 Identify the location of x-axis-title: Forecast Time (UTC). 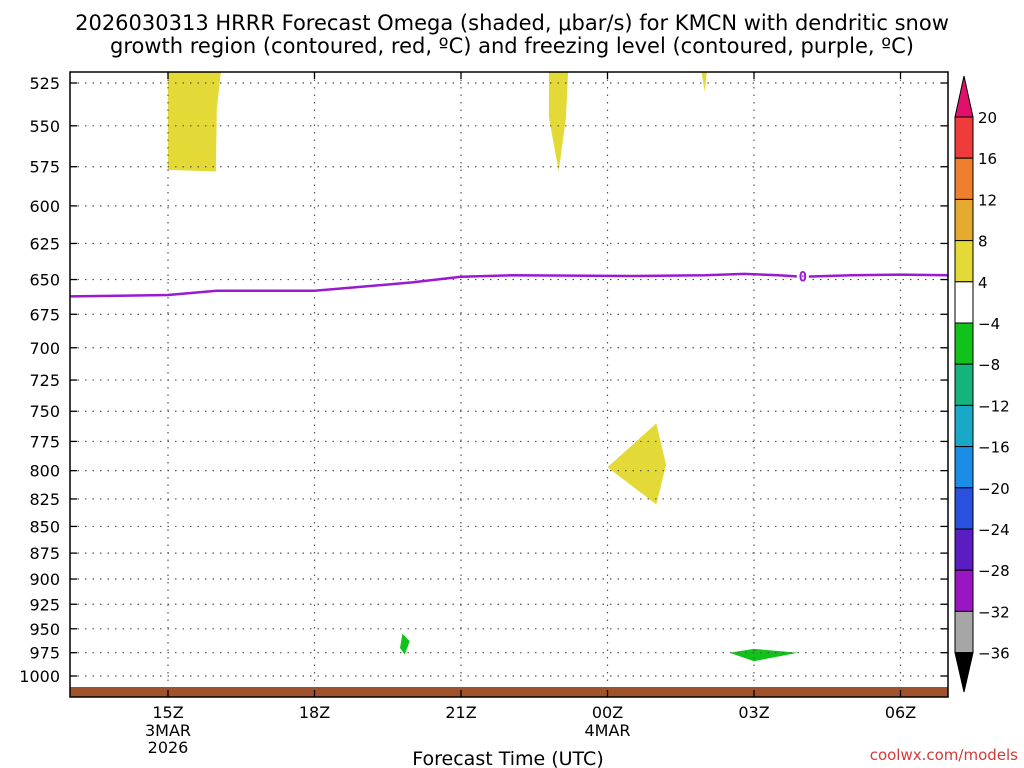
(507, 758).